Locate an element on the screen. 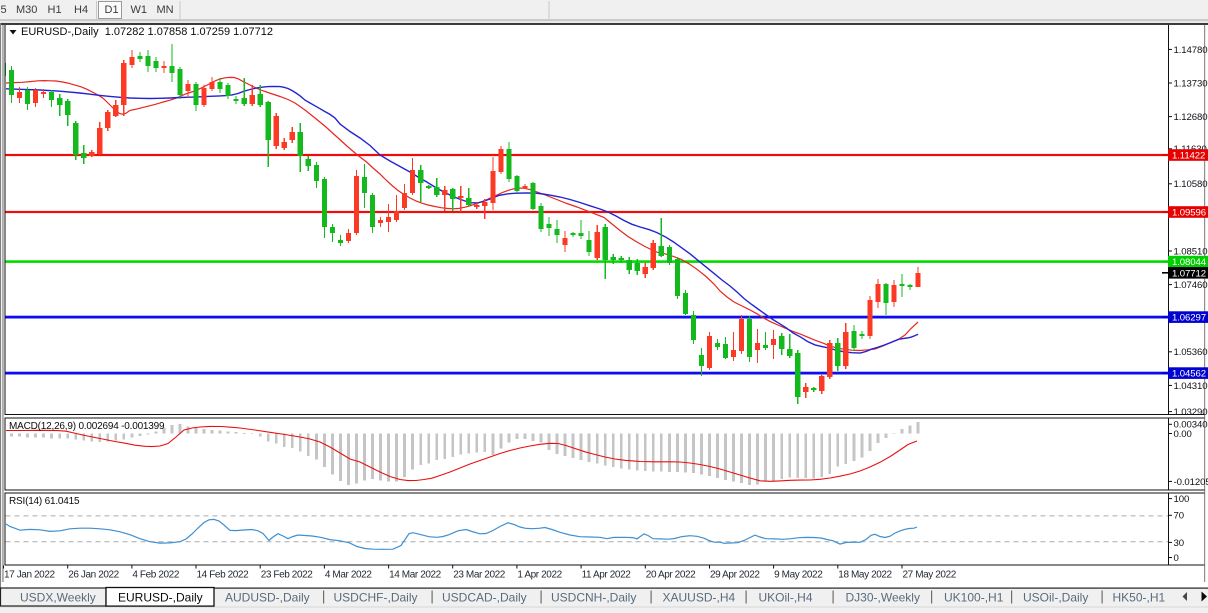 The width and height of the screenshot is (1208, 613). svg-text: D1 is located at coordinates (112, 10).